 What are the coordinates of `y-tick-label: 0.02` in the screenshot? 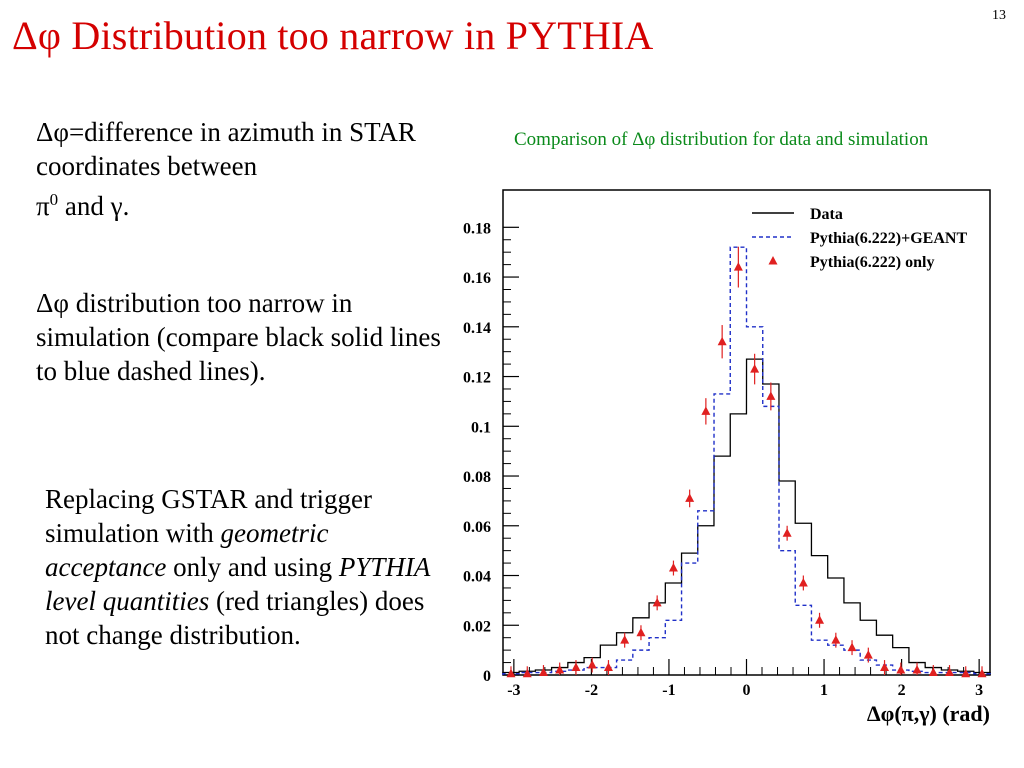 It's located at (477, 626).